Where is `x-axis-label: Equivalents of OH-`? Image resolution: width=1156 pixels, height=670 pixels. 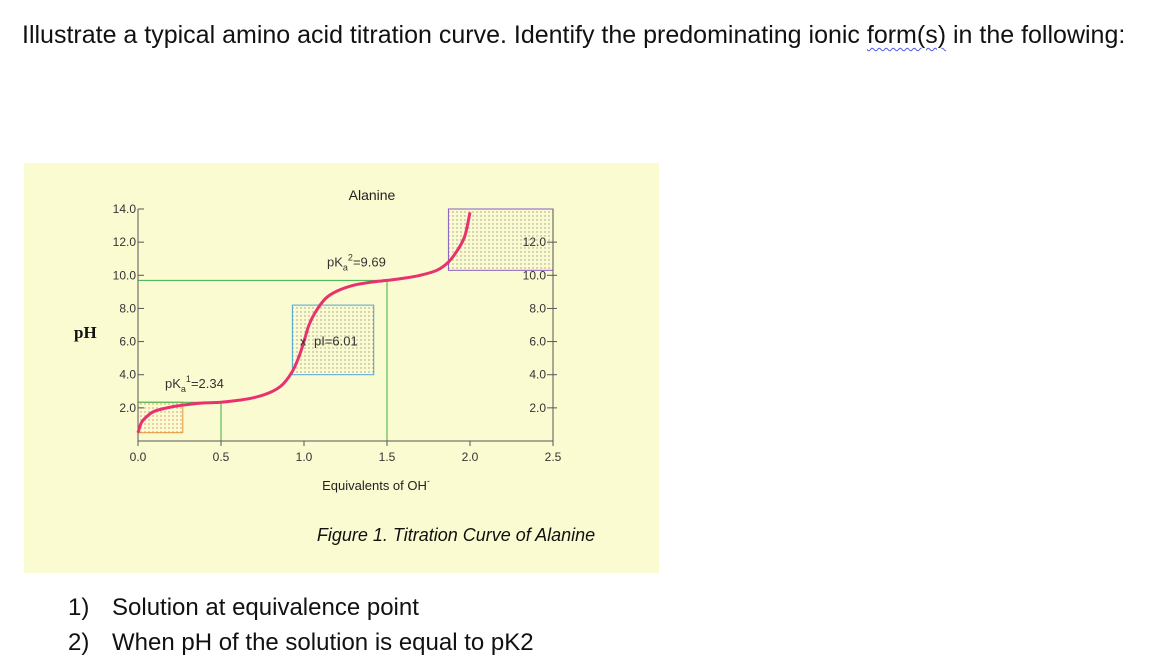 x-axis-label: Equivalents of OH- is located at coordinates (376, 484).